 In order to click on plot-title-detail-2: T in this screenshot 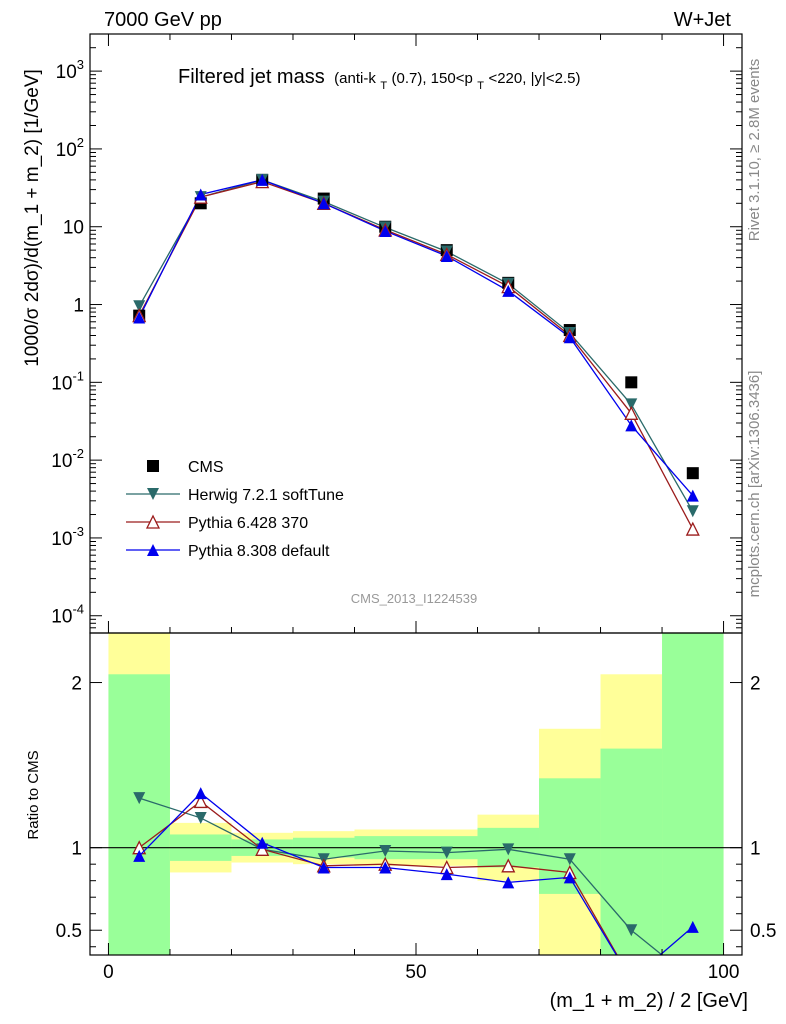, I will do `click(383, 86)`.